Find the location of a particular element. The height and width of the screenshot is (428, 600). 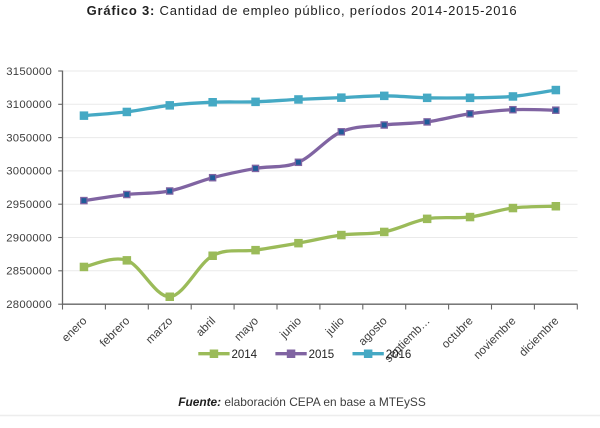

svg-text: 2900000 is located at coordinates (29, 238).